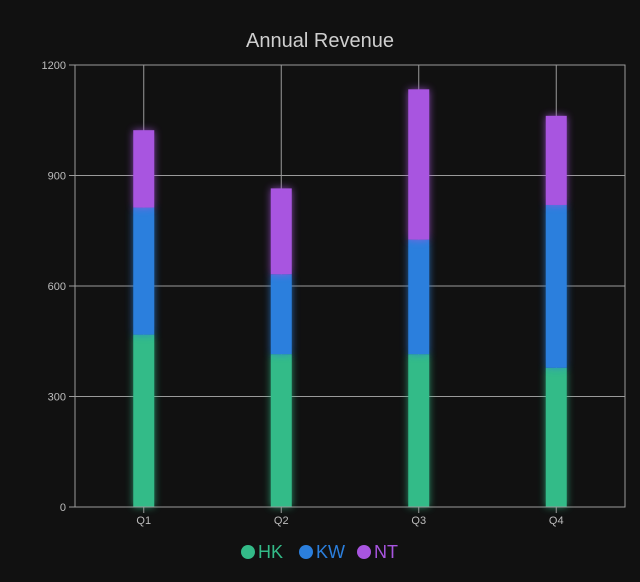  Describe the element at coordinates (556, 437) in the screenshot. I see `bar-hk-q4` at that location.